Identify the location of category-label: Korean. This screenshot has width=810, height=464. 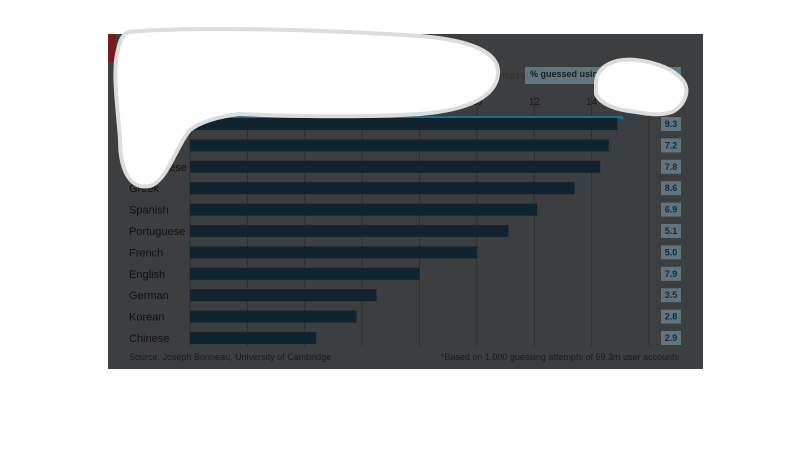
(146, 318).